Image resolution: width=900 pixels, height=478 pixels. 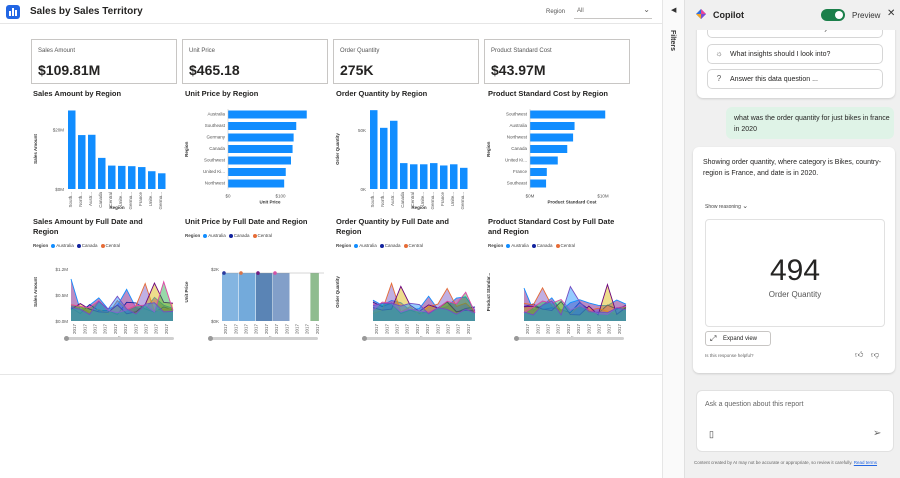 I want to click on ask-question-input: Ask a question about this report ▯ ➢, so click(x=795, y=421).